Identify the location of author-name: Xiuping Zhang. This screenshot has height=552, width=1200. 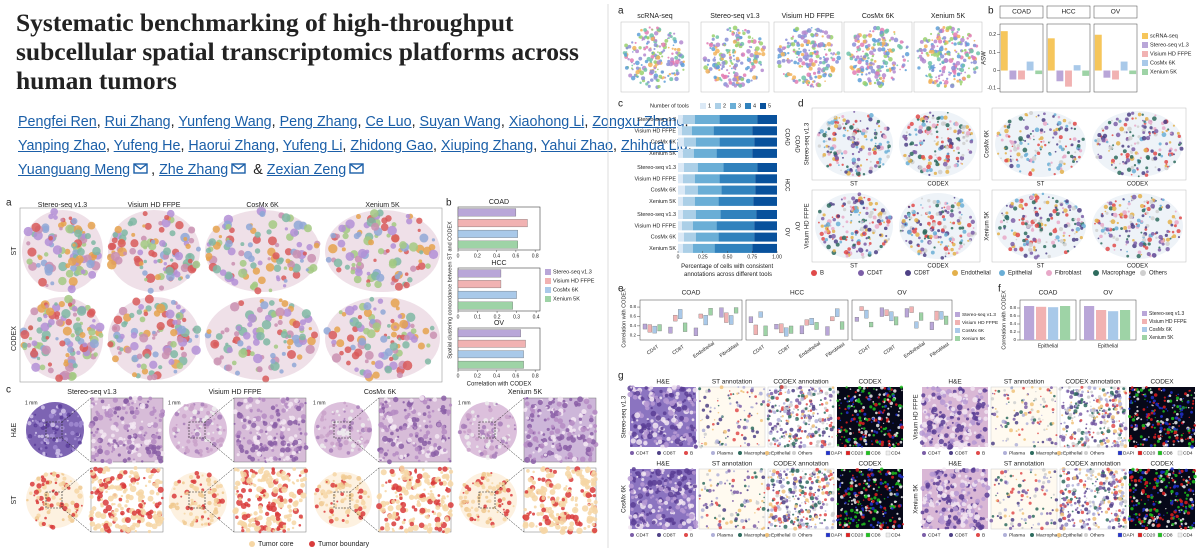
(487, 146).